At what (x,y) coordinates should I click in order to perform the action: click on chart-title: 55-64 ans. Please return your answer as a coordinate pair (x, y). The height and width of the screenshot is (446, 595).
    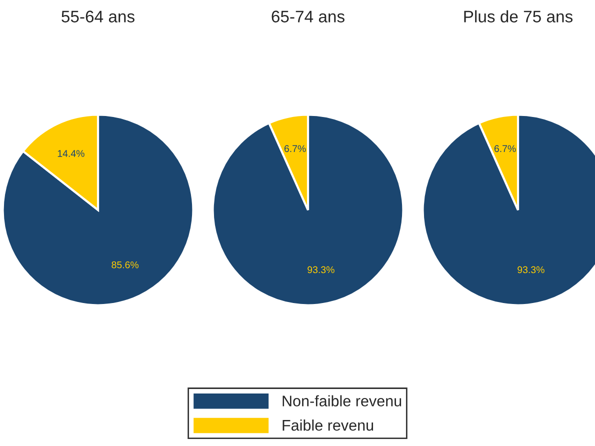
    Looking at the image, I should click on (98, 16).